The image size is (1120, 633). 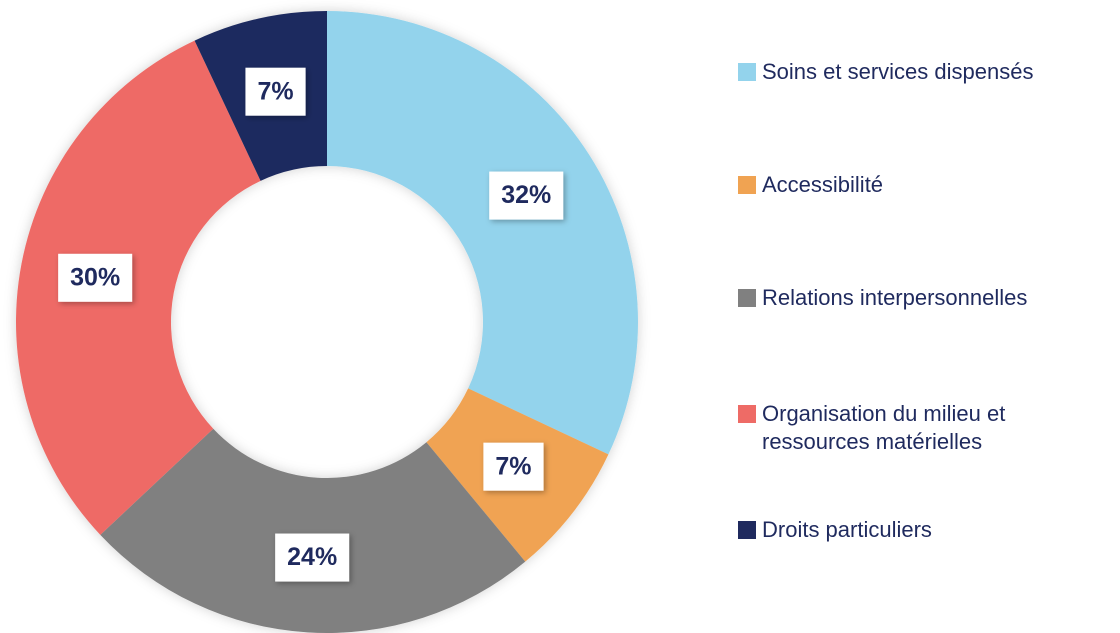 What do you see at coordinates (898, 71) in the screenshot?
I see `legend-label: Soins et services dispensés` at bounding box center [898, 71].